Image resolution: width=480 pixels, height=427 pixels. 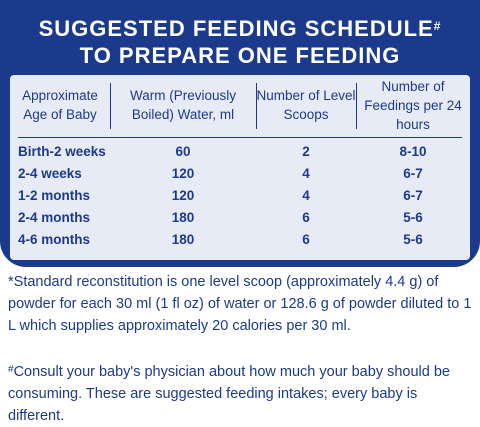 I want to click on consult-footnote-mark: #, so click(x=11, y=369).